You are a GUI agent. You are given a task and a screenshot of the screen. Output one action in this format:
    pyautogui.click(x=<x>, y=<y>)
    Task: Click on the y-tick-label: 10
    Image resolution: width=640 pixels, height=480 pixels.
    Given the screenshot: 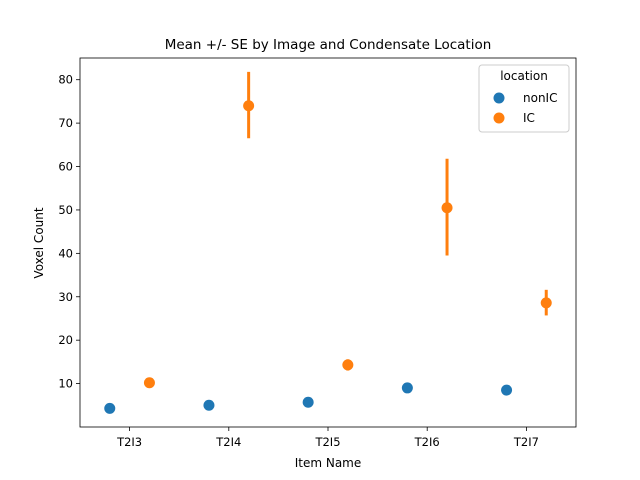 What is the action you would take?
    pyautogui.click(x=65, y=384)
    